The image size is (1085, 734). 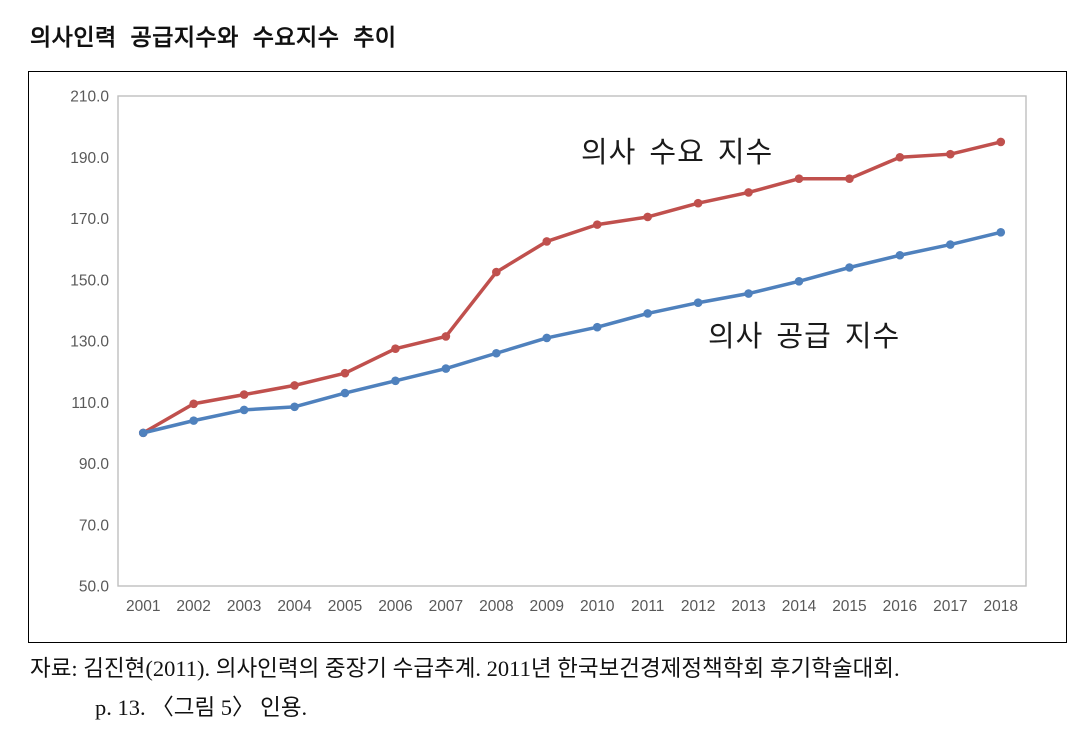 I want to click on y-axis-tick-label: 110.0, so click(x=90, y=403).